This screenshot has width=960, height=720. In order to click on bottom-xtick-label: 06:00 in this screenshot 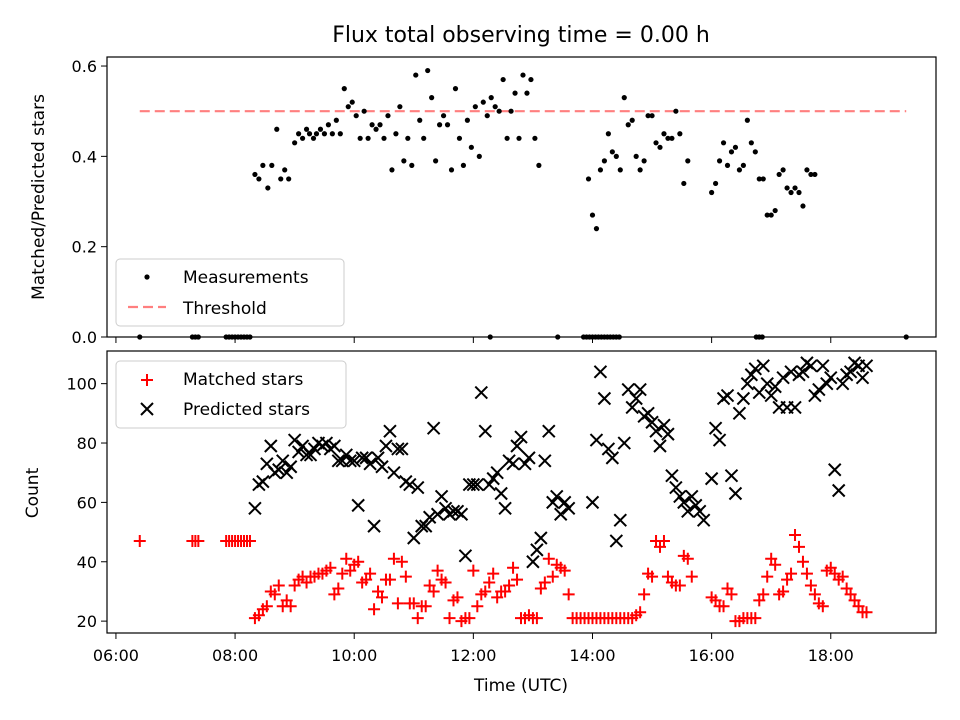, I will do `click(116, 655)`.